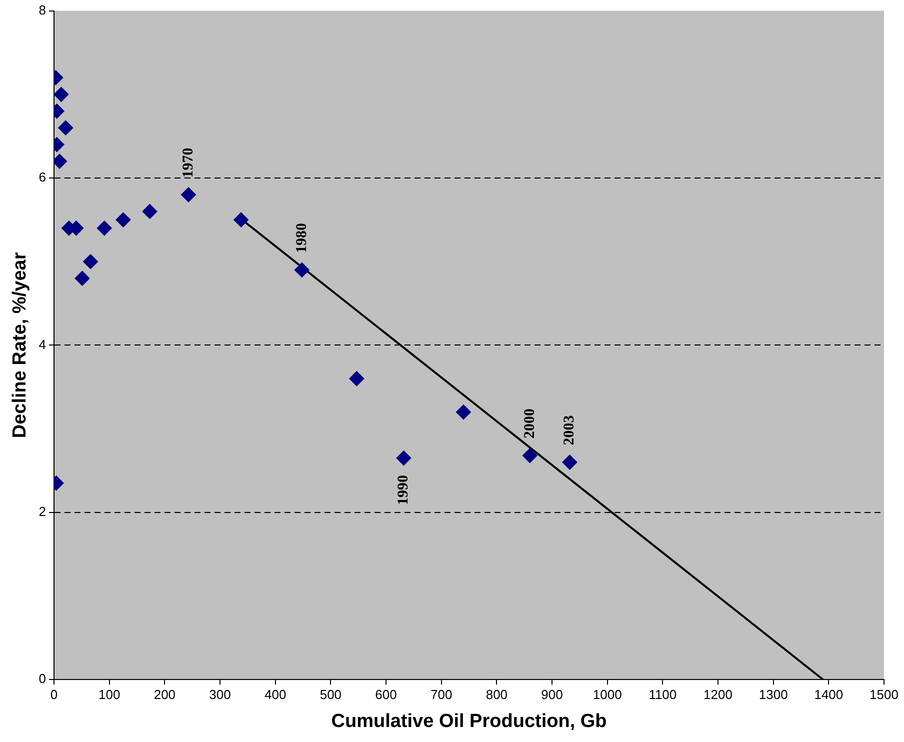 This screenshot has height=742, width=904. I want to click on annotation: 2003, so click(570, 430).